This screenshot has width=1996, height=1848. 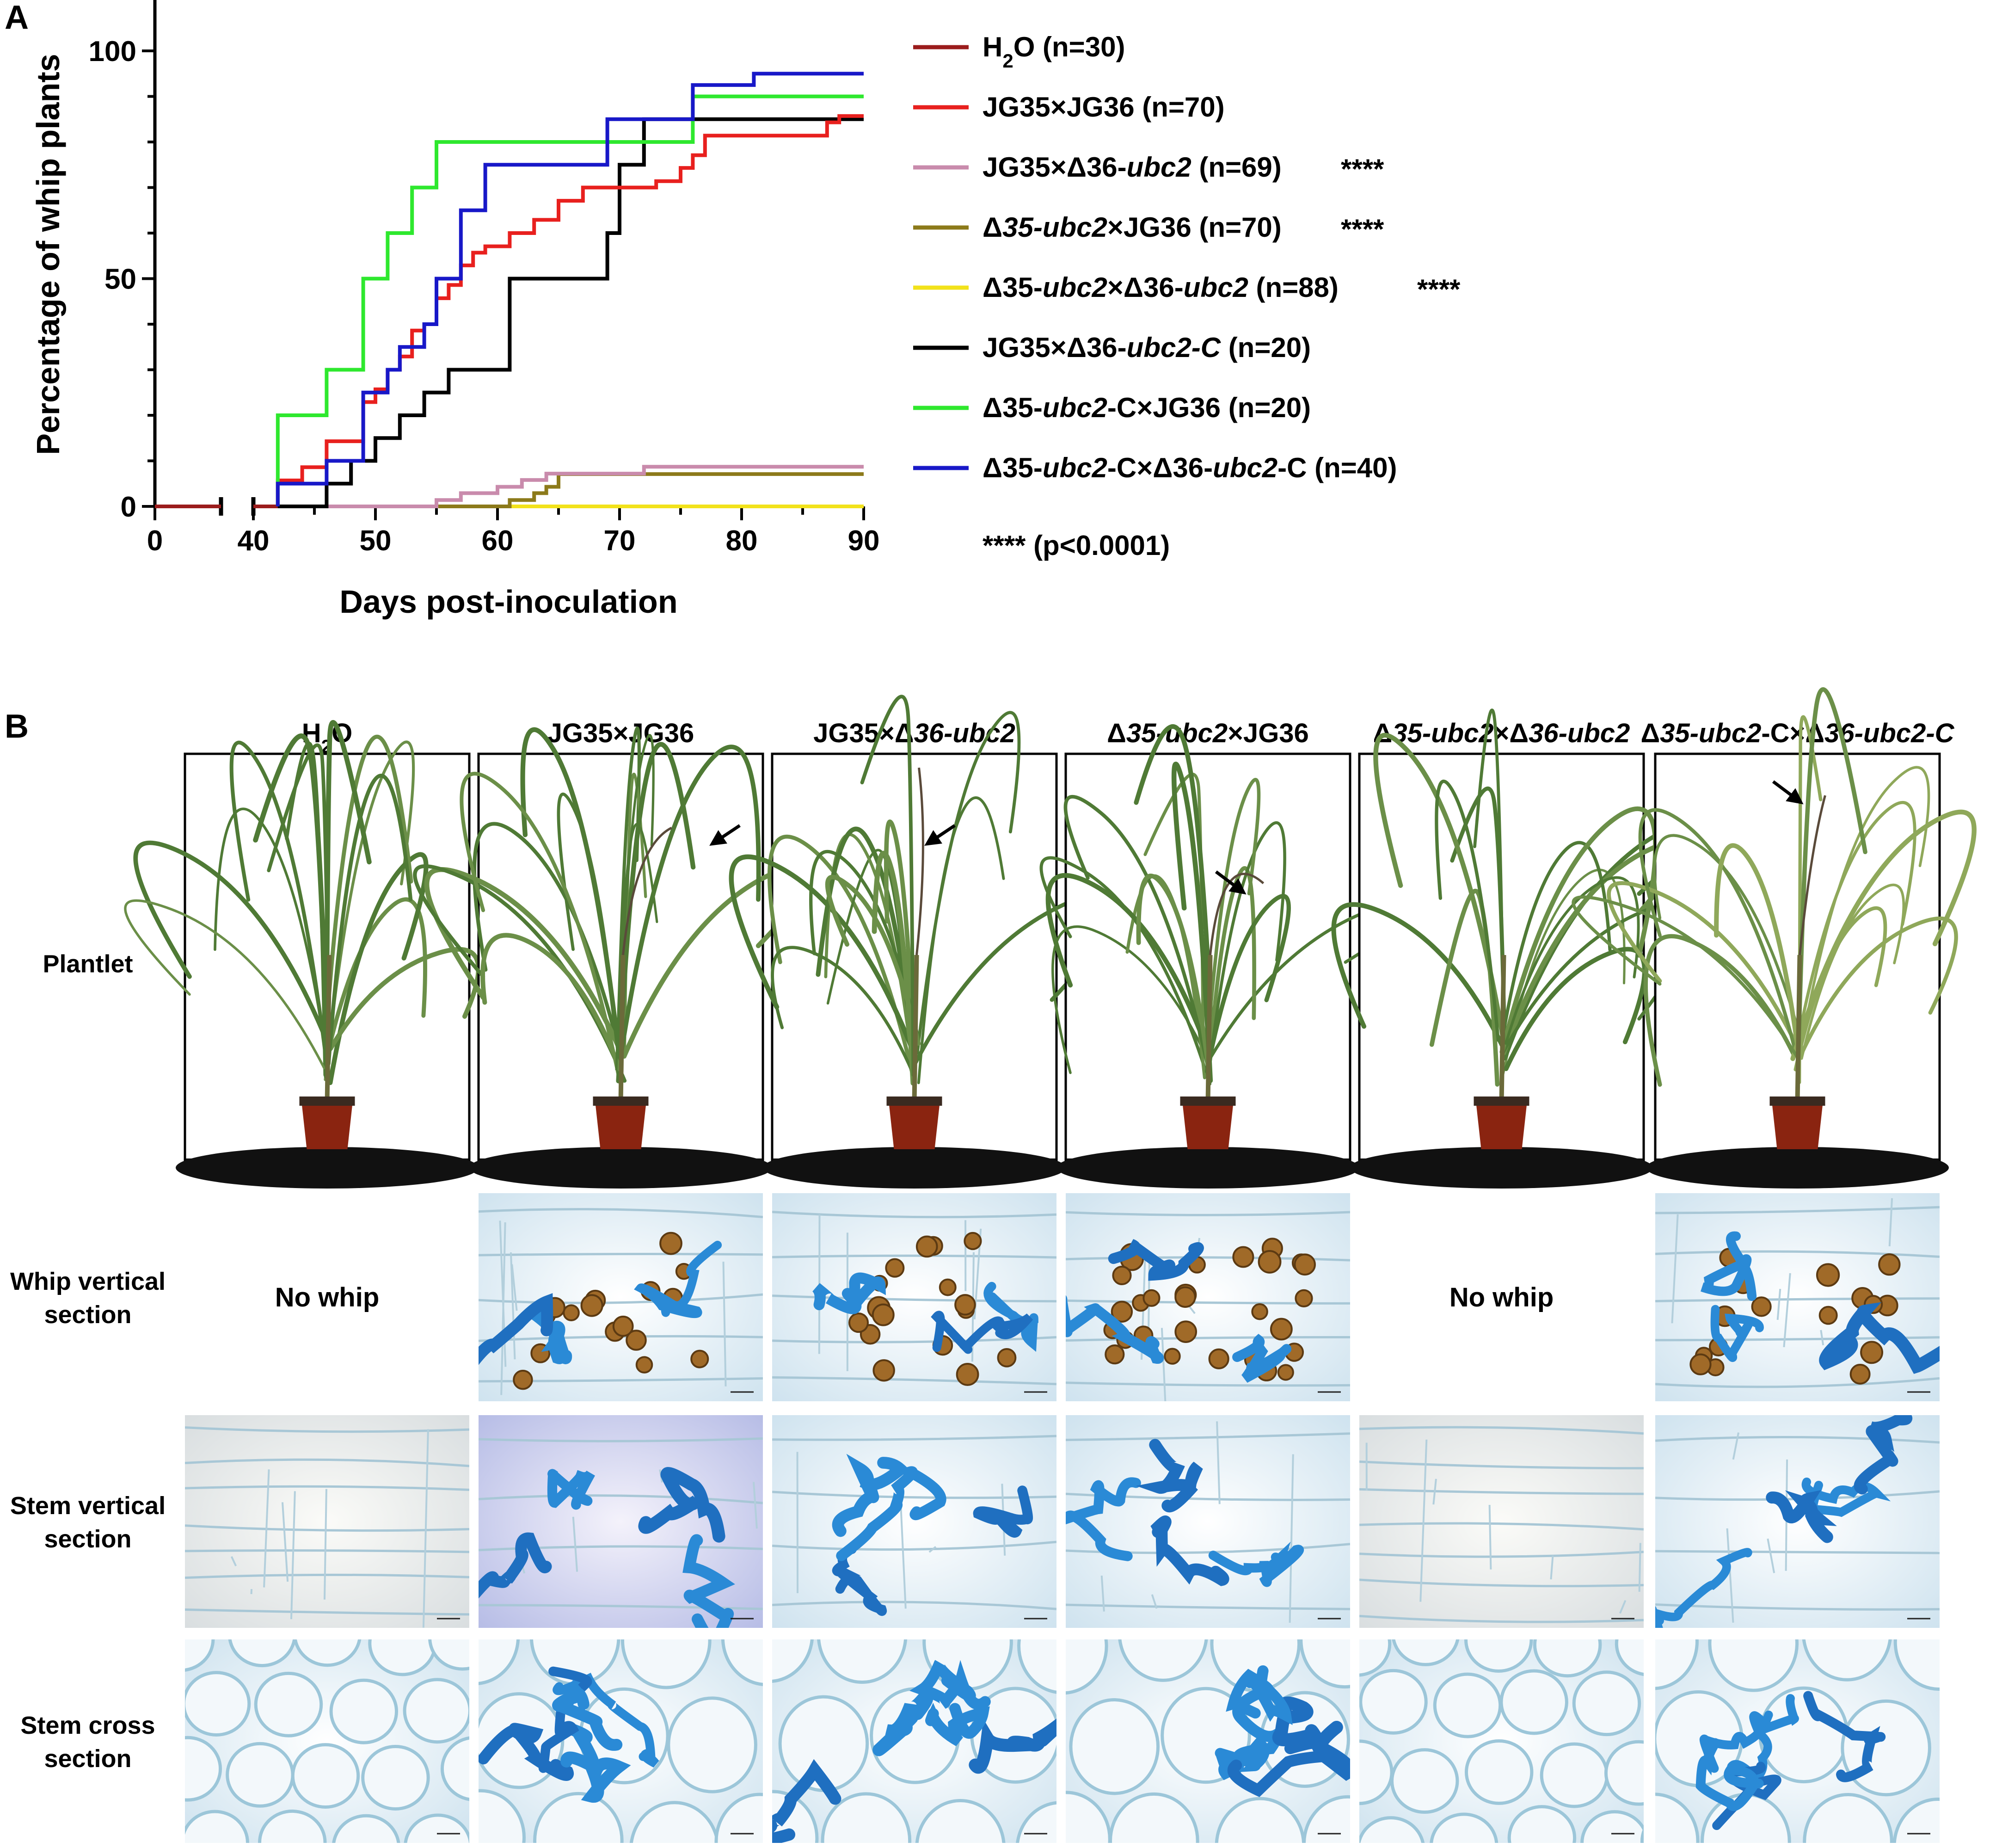 I want to click on y-tick-label: 50, so click(x=120, y=280).